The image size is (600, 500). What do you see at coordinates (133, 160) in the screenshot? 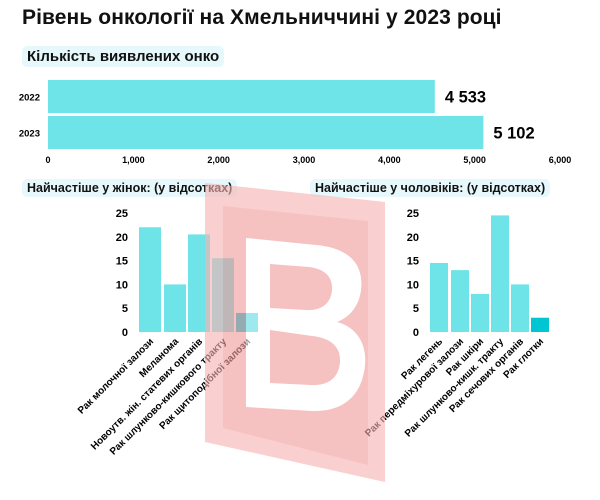
I see `x-tick-label: 1,000` at bounding box center [133, 160].